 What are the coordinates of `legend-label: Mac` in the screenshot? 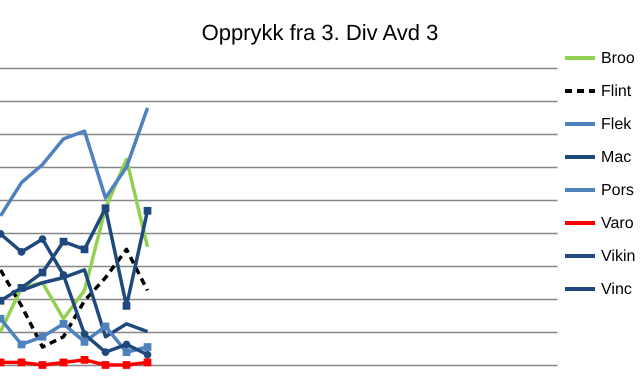 It's located at (616, 157).